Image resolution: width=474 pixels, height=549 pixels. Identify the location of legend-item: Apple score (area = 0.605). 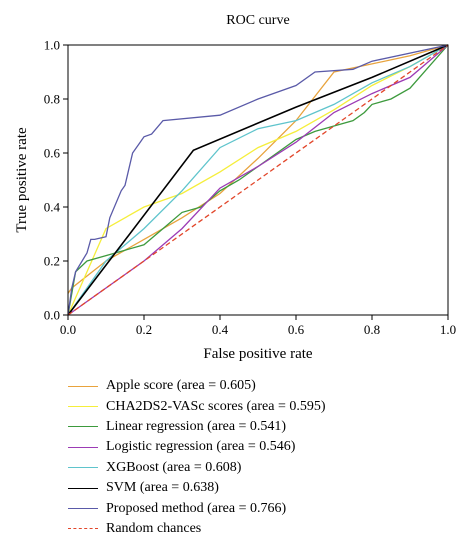
(268, 386).